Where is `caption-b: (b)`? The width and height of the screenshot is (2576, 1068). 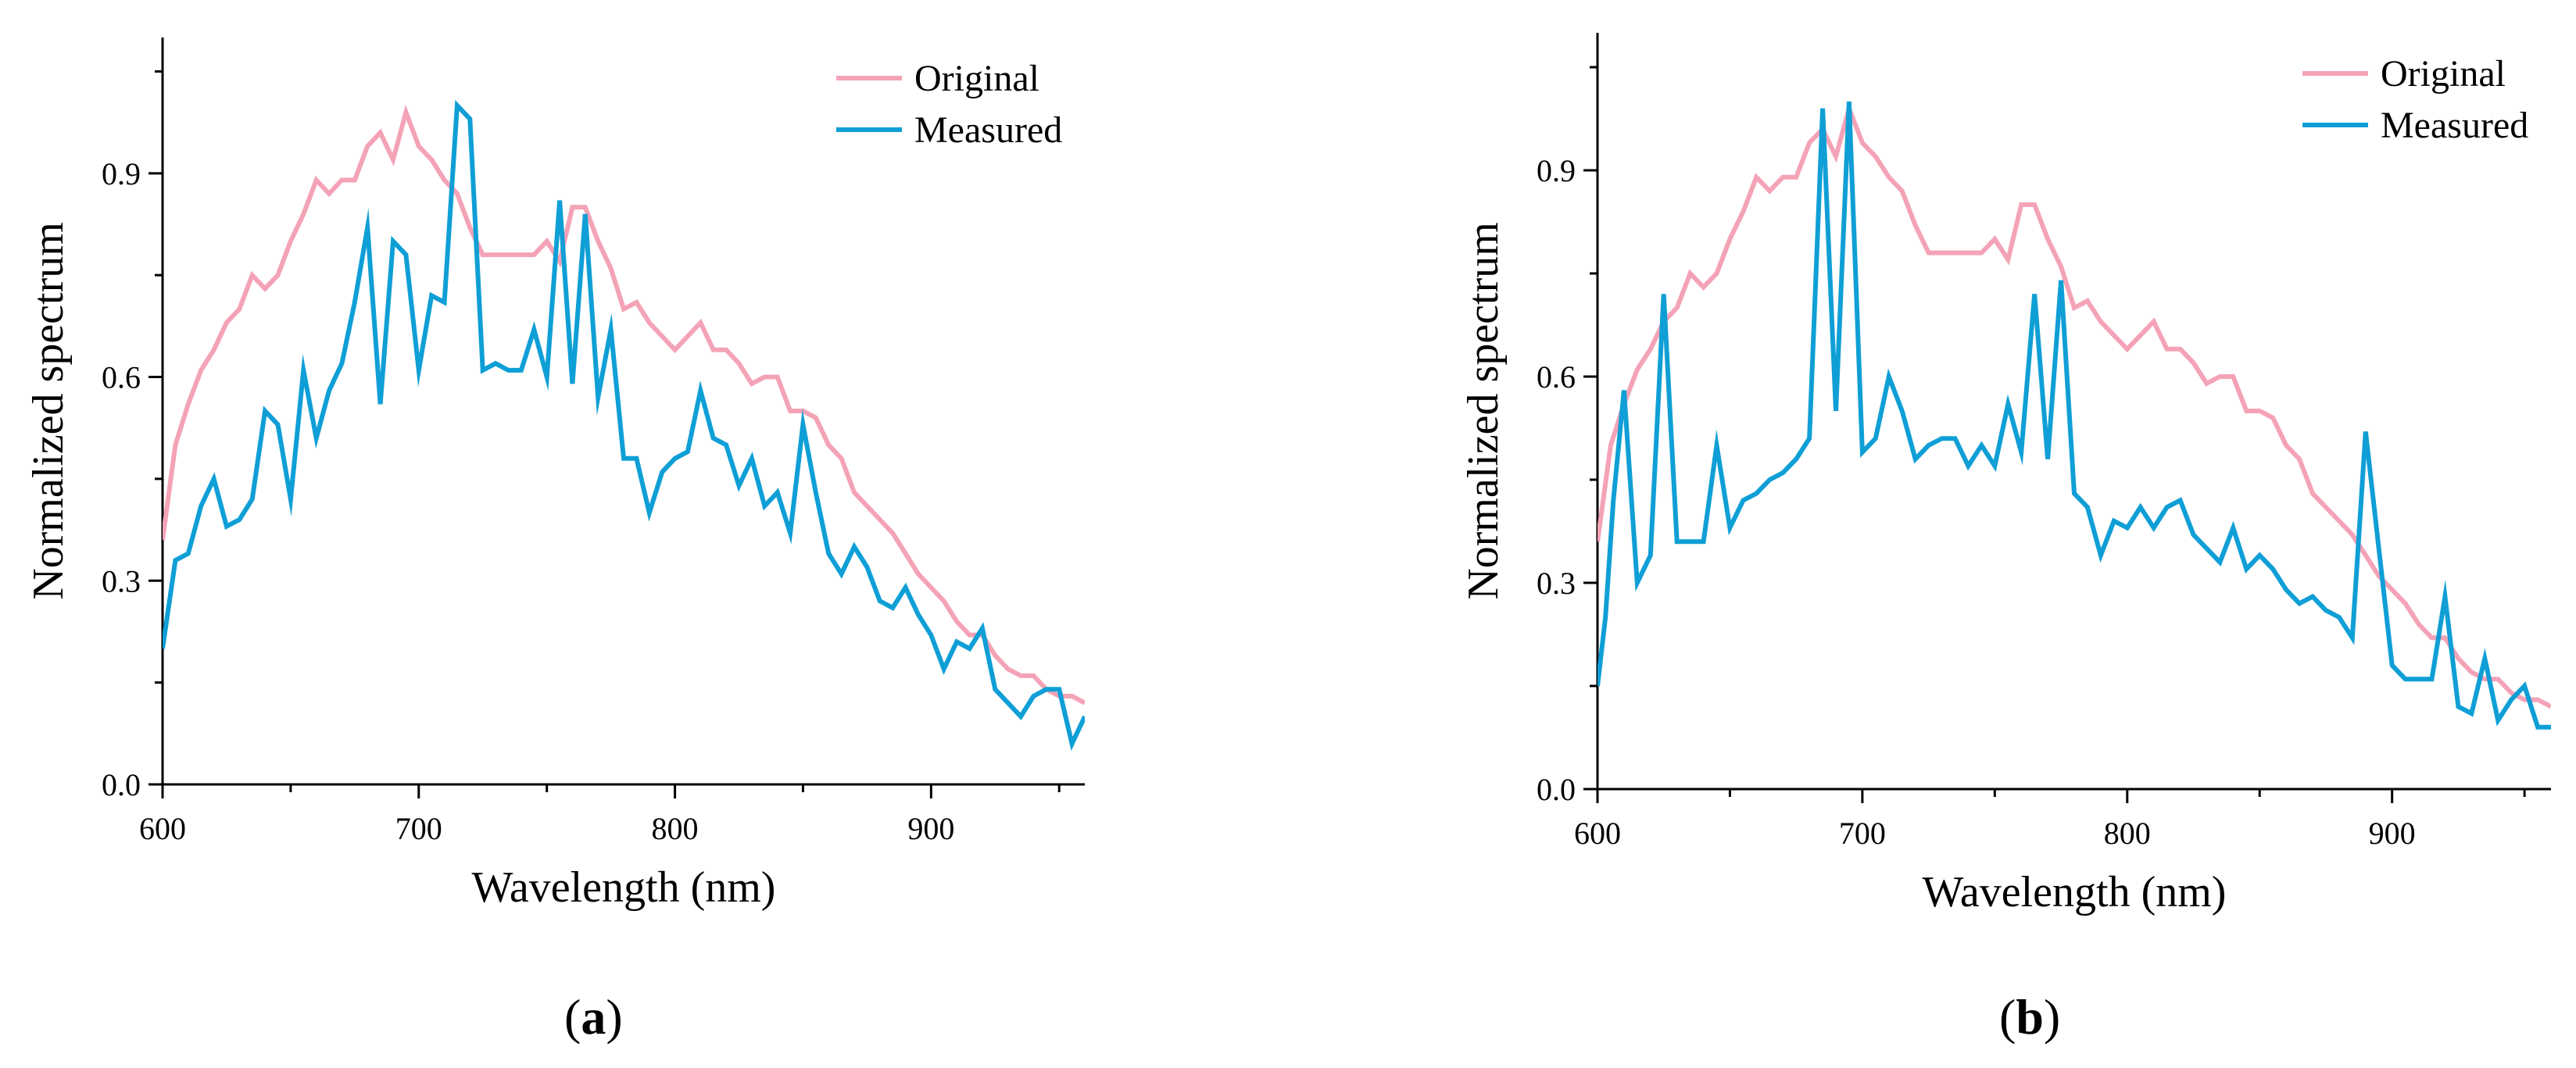
caption-b: (b) is located at coordinates (2030, 1017).